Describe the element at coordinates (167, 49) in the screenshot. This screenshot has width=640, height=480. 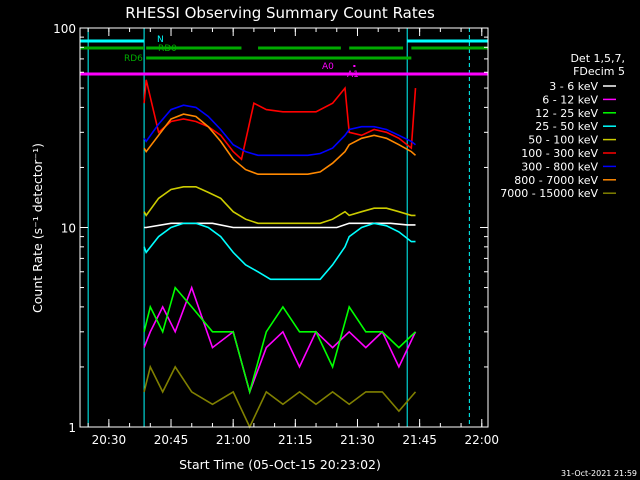
I see `flag-label-rd0: RD0` at that location.